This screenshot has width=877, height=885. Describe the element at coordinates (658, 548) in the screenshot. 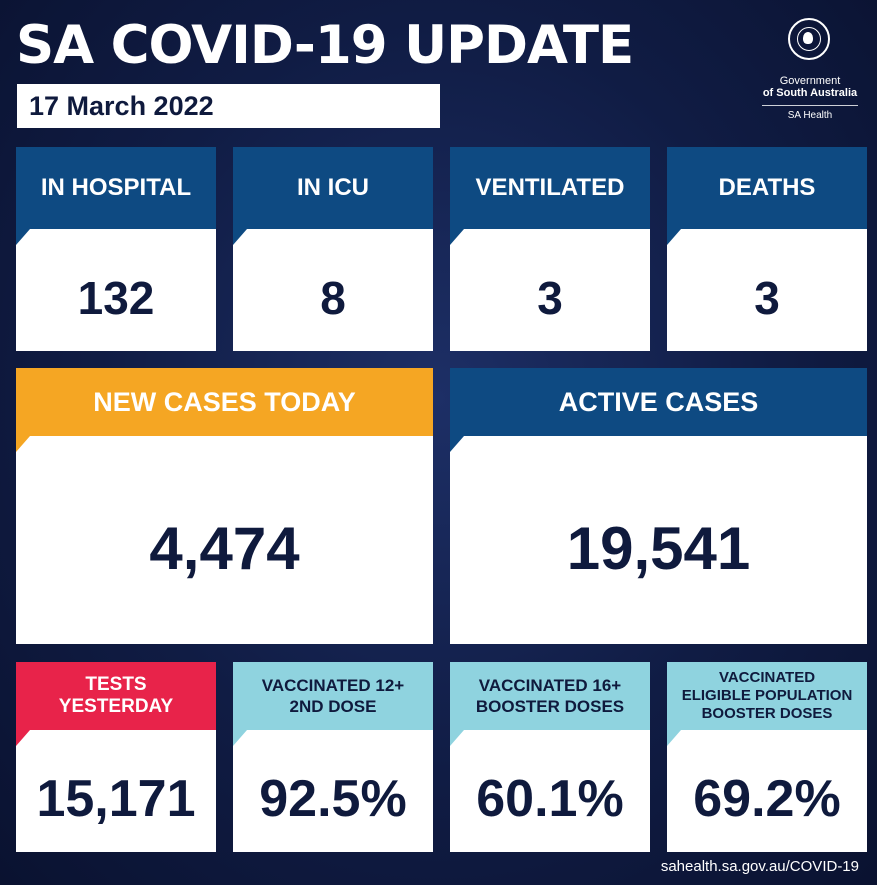

I see `stat-value: 19,541` at that location.